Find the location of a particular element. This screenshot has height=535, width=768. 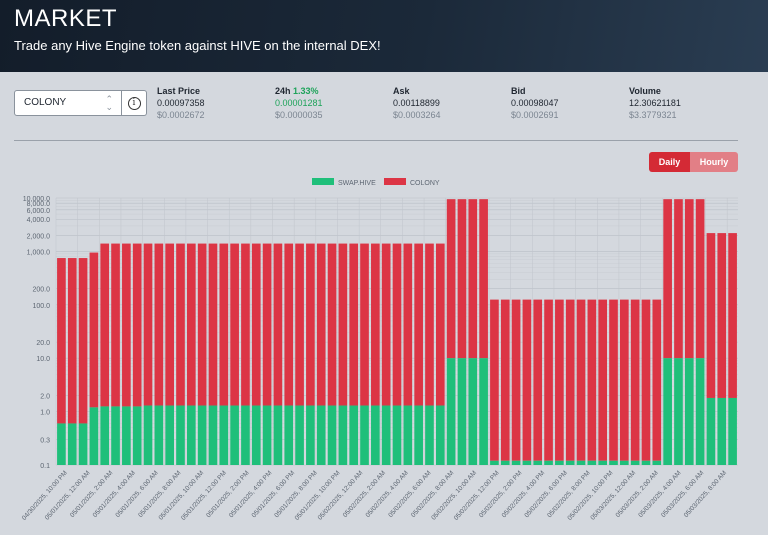

y-tick-label: 0.3 is located at coordinates (45, 441).